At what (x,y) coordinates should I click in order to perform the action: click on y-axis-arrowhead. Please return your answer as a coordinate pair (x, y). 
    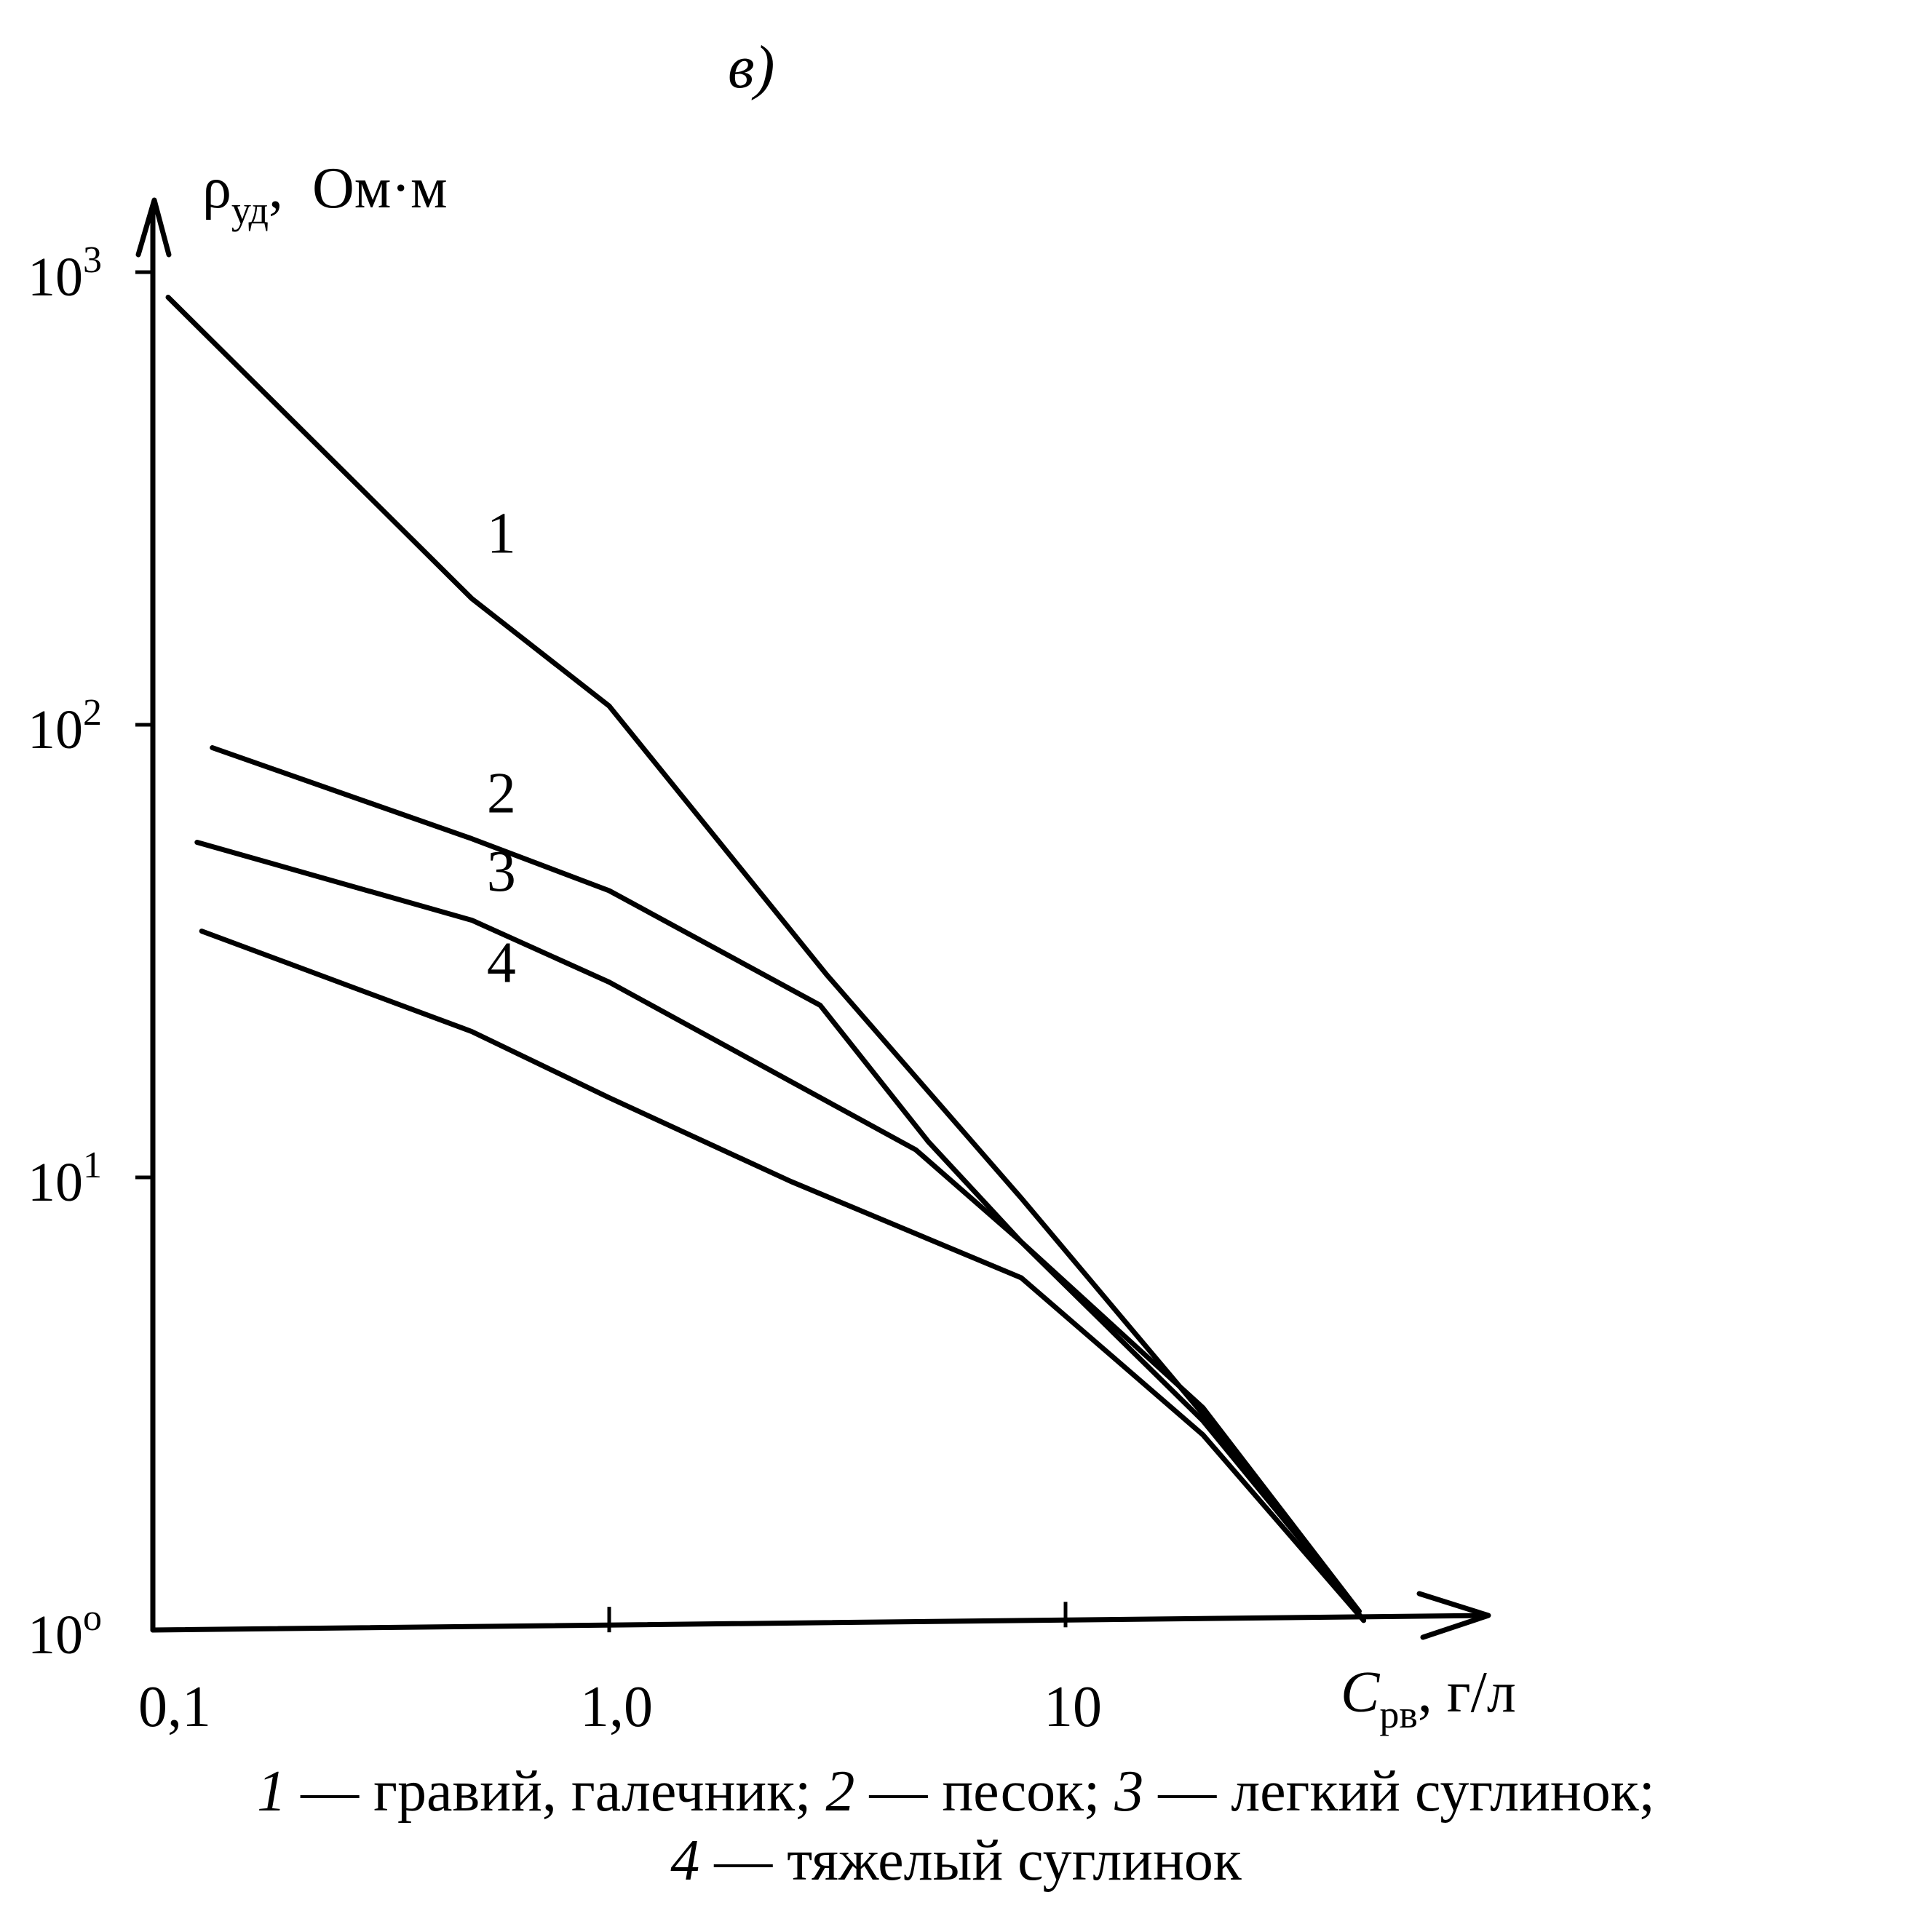
    Looking at the image, I should click on (153, 227).